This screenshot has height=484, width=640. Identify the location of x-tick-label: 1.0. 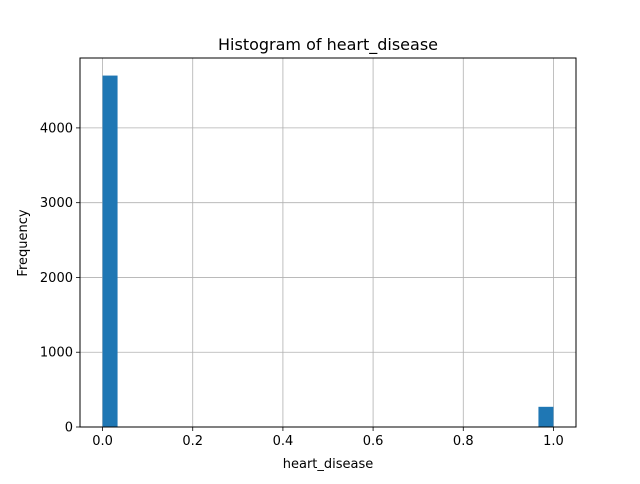
(553, 441).